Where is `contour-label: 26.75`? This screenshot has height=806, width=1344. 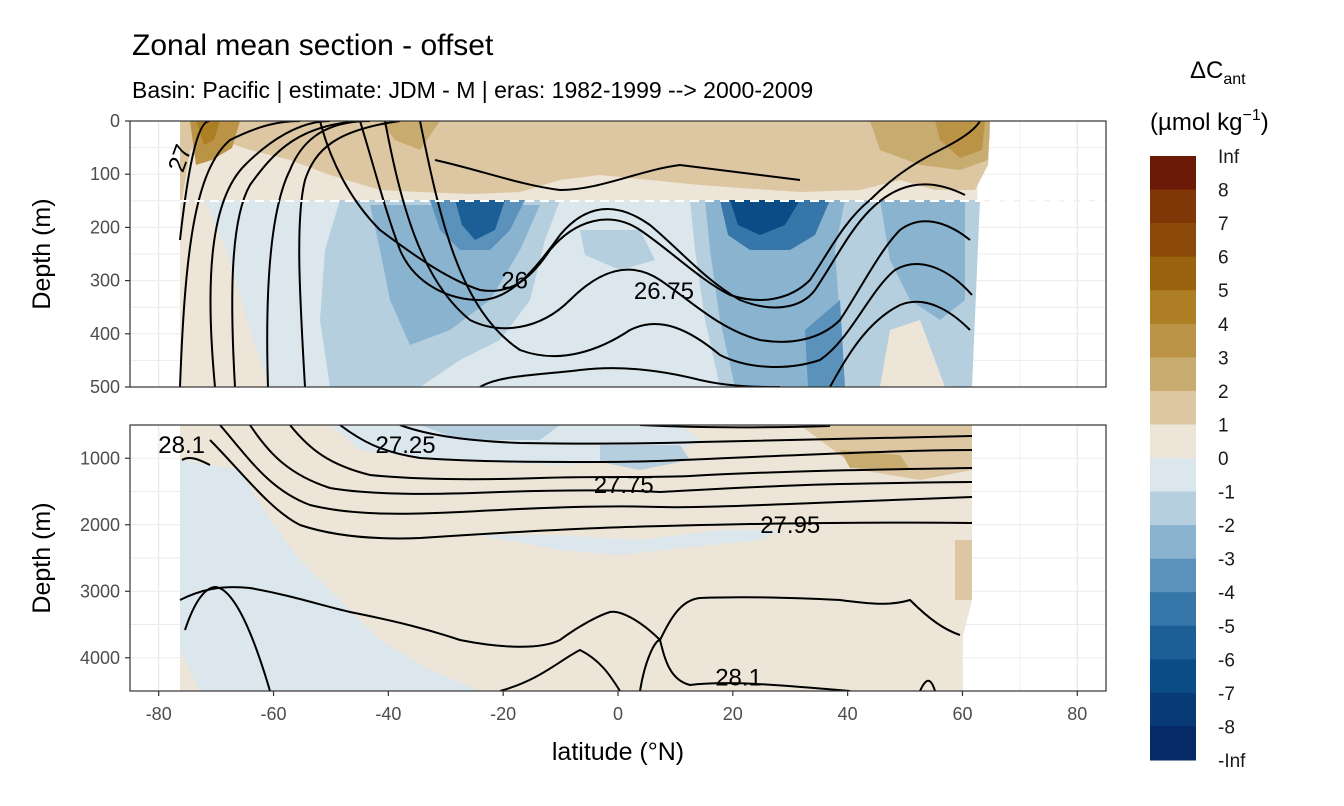
contour-label: 26.75 is located at coordinates (664, 291).